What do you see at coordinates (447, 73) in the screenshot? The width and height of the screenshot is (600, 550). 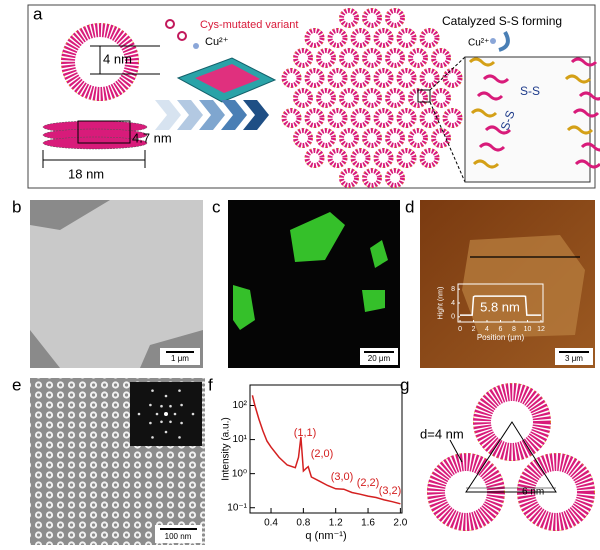 I see `zoom-line` at bounding box center [447, 73].